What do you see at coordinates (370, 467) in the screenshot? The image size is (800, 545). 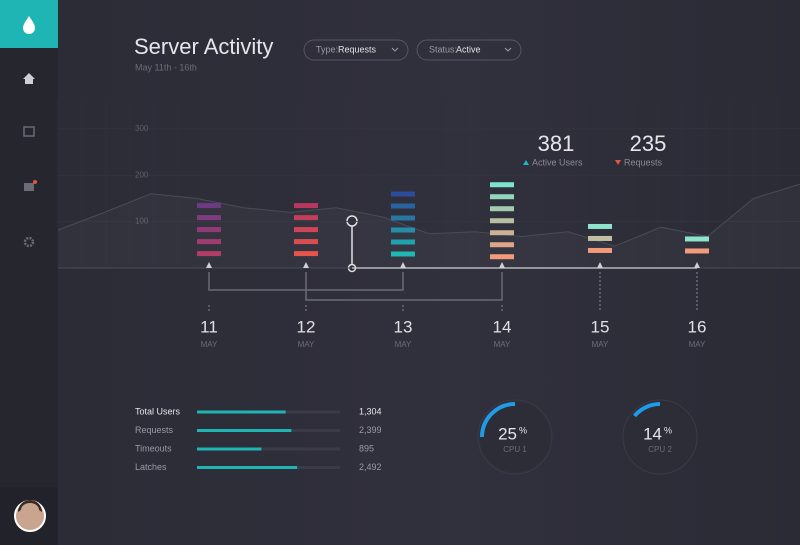 I see `metric-value: 2,492` at bounding box center [370, 467].